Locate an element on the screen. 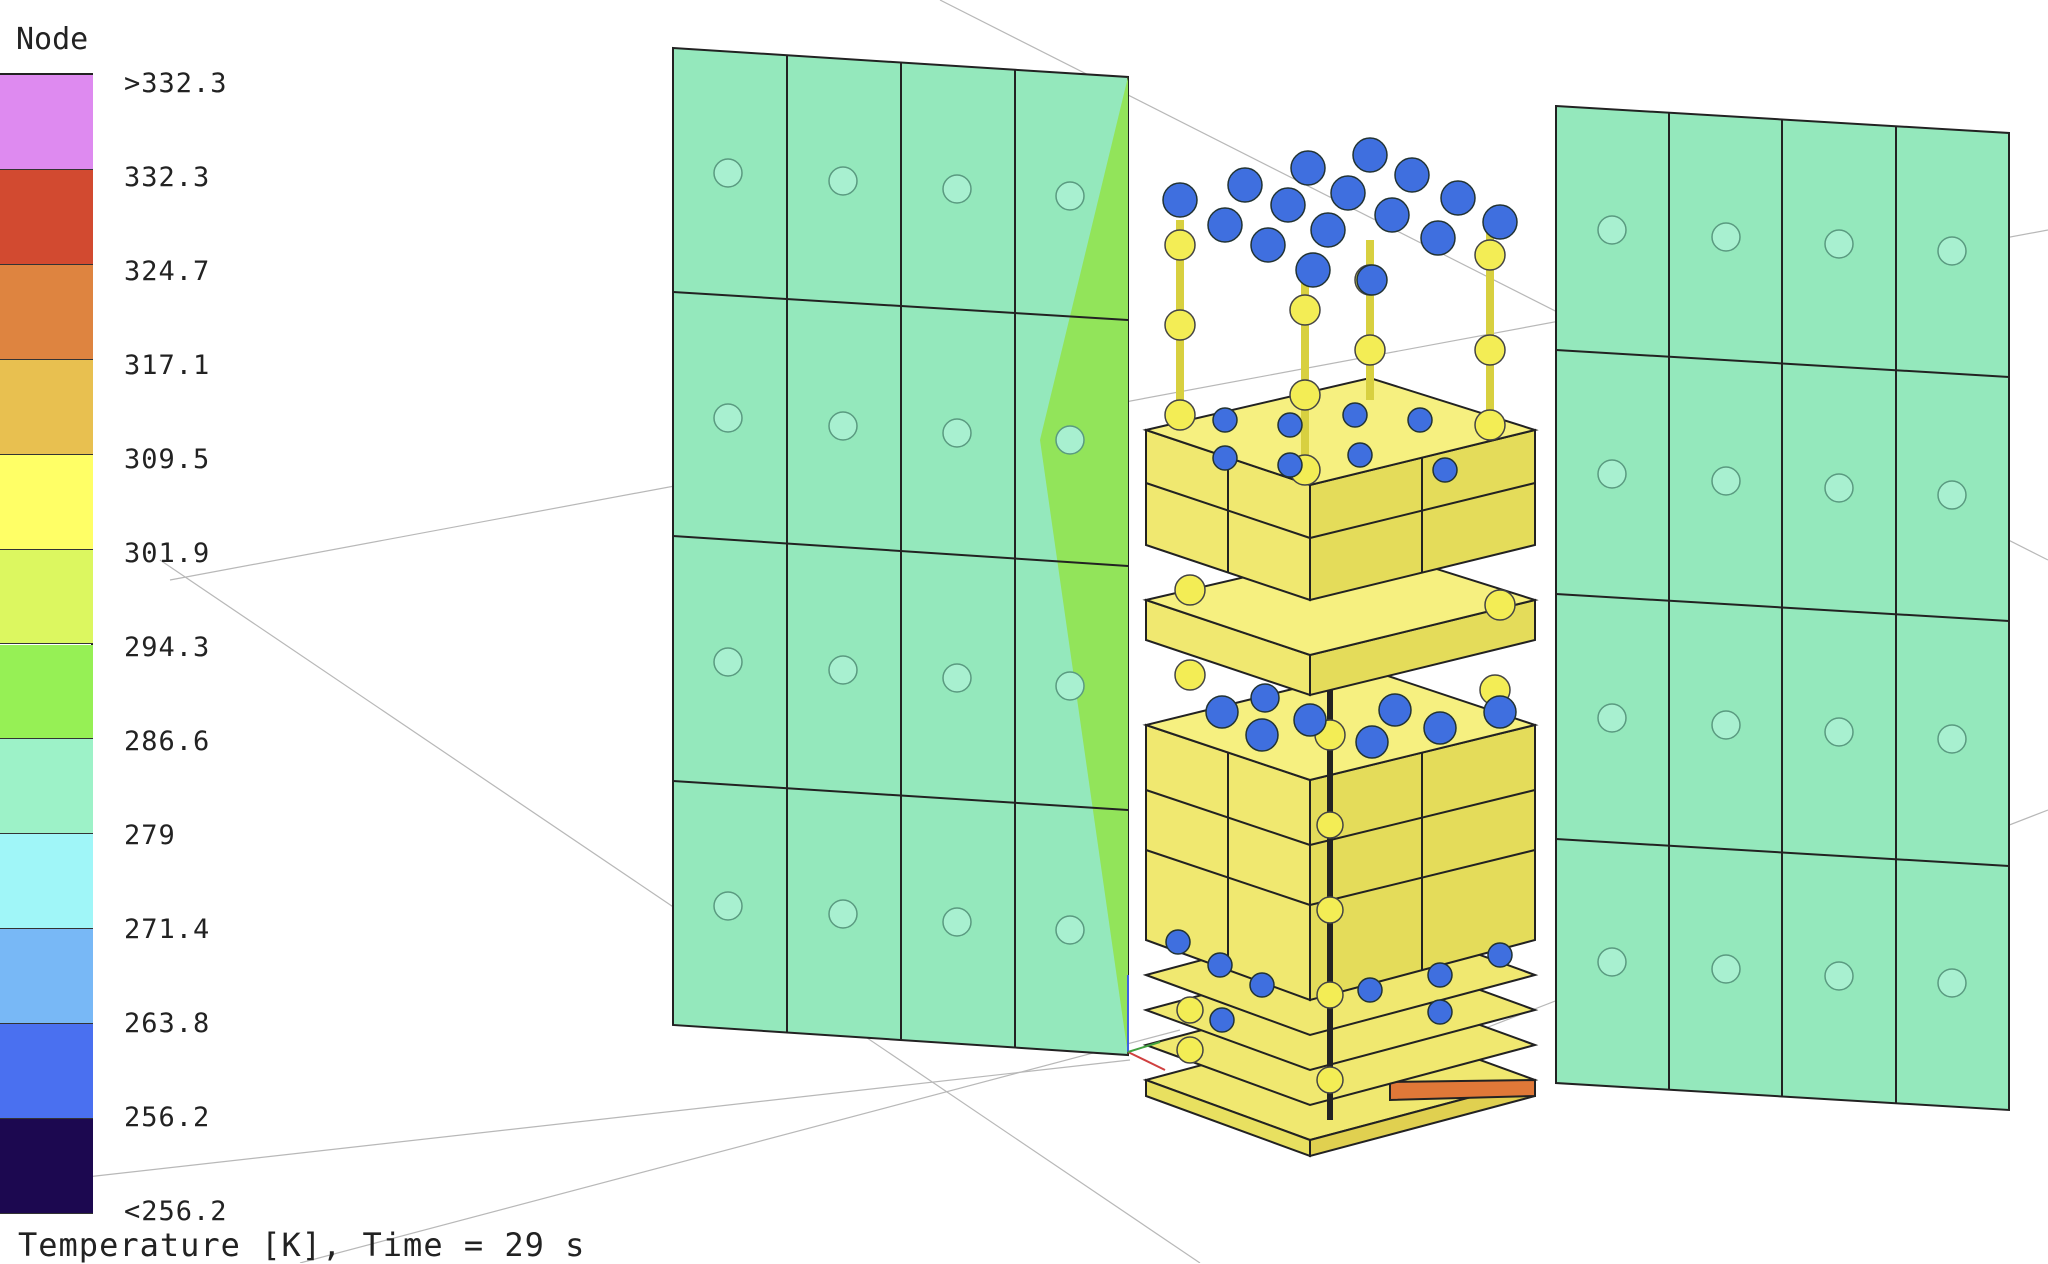  satellite-body is located at coordinates (1340, 689).